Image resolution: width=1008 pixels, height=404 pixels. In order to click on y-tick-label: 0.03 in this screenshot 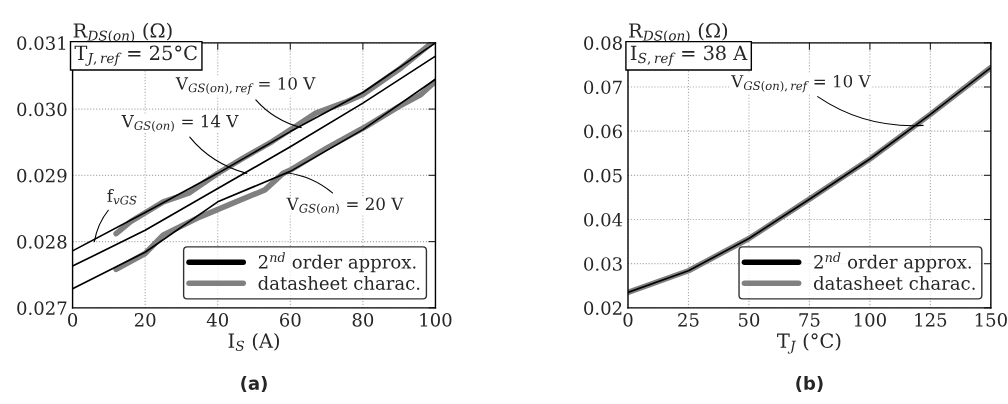, I will do `click(603, 264)`.